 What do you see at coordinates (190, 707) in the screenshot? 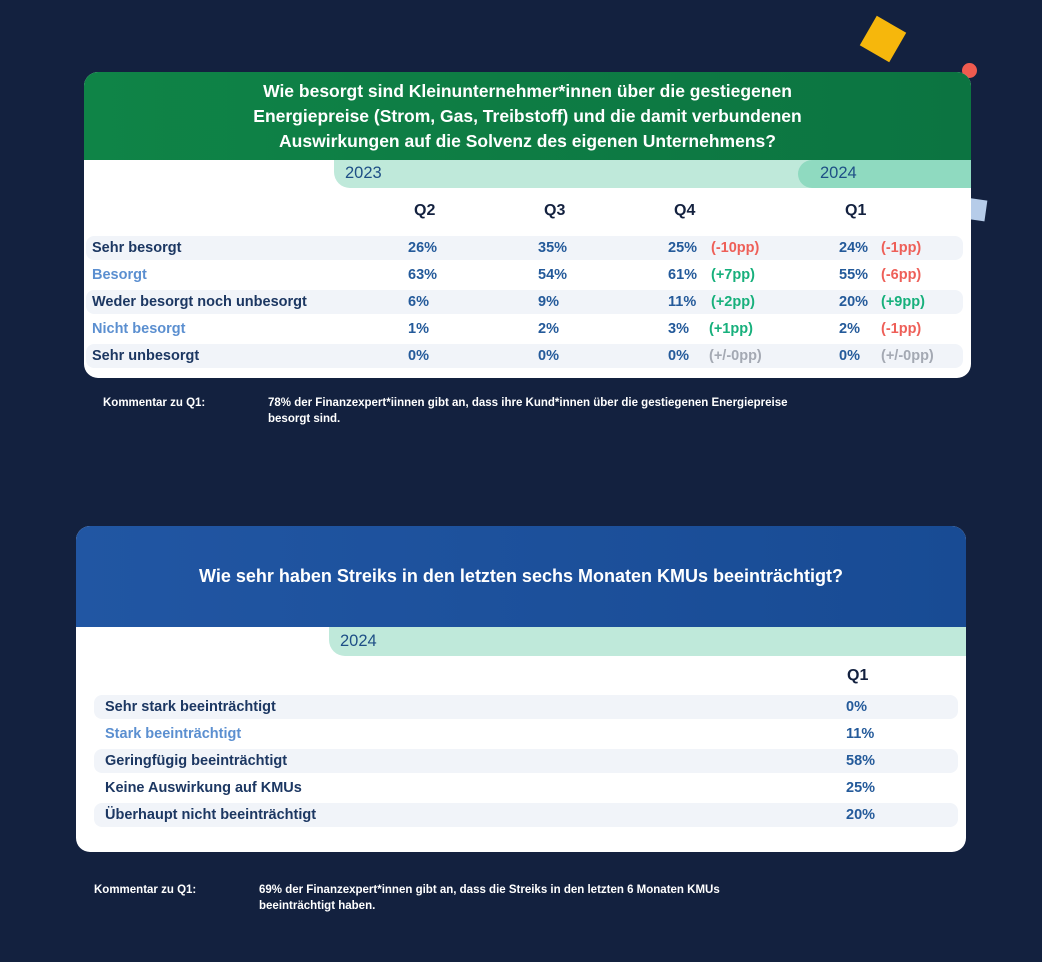
I see `row-label: Sehr stark beeinträchtigt` at bounding box center [190, 707].